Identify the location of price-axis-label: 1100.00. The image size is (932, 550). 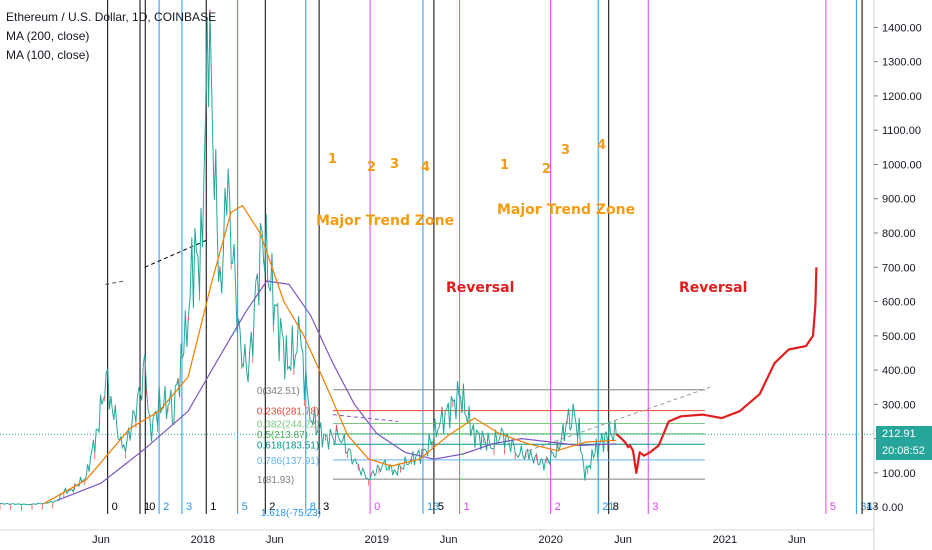
(901, 131).